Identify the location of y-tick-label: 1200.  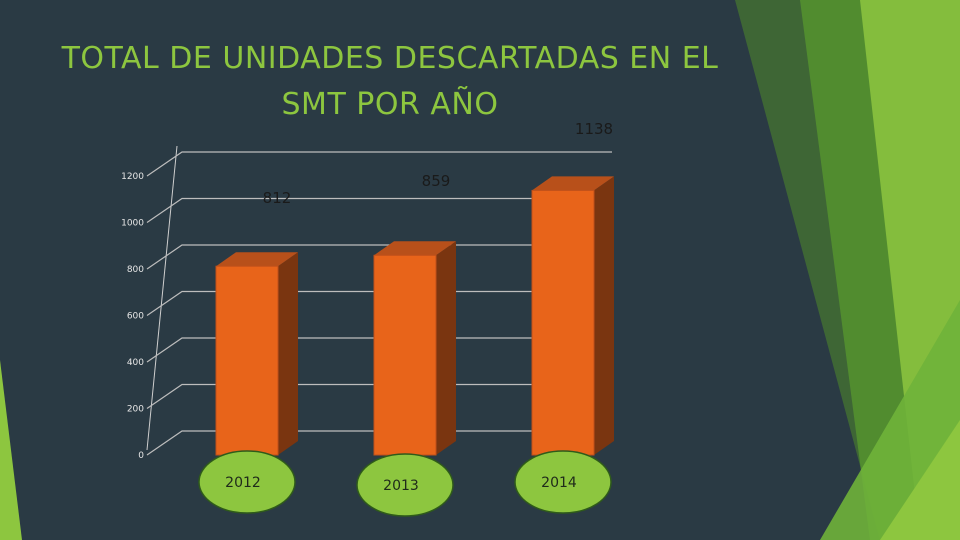
(132, 177).